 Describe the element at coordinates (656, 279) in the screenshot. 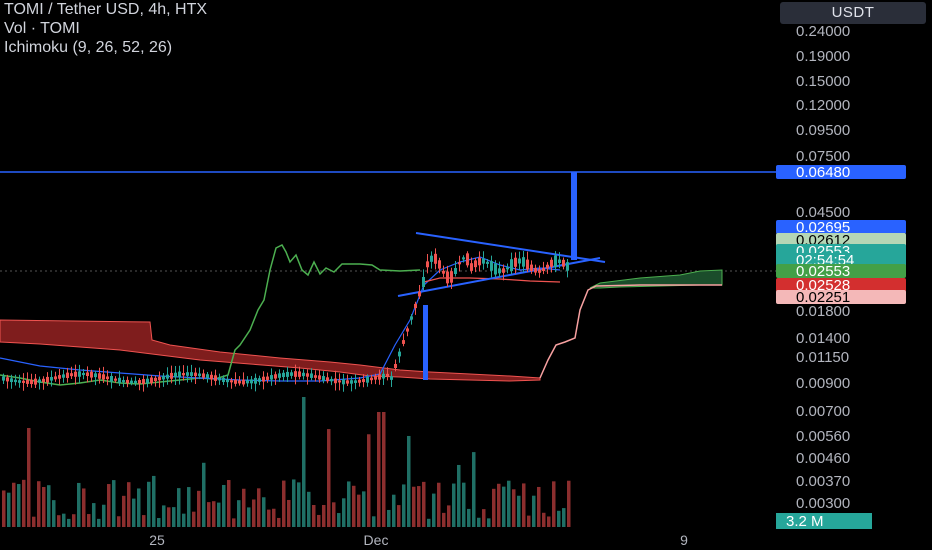

I see `ichimoku-cloud-bullish` at that location.